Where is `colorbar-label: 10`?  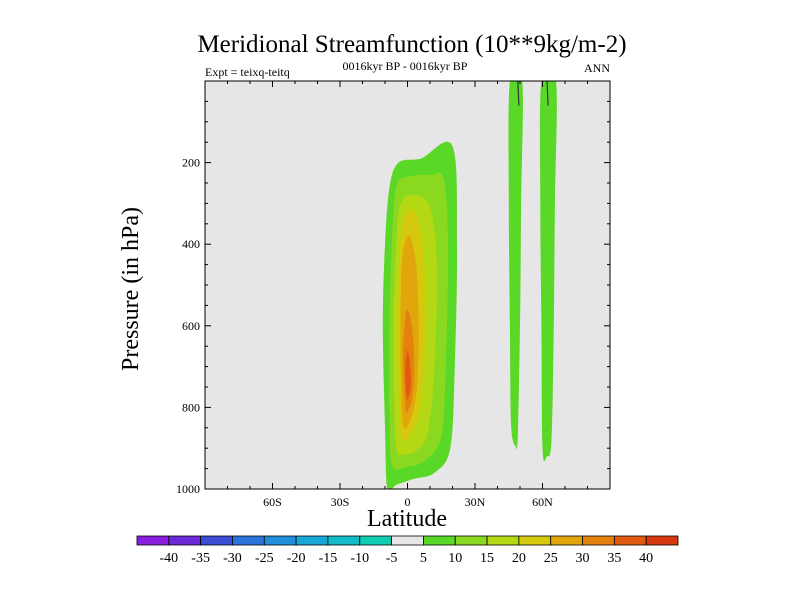 colorbar-label: 10 is located at coordinates (455, 558).